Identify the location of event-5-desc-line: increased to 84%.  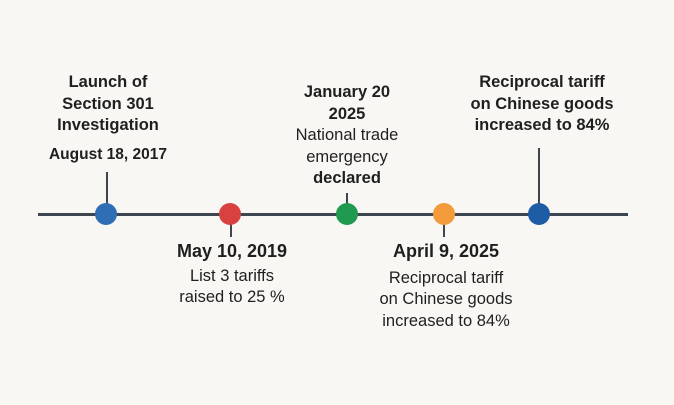
(542, 125).